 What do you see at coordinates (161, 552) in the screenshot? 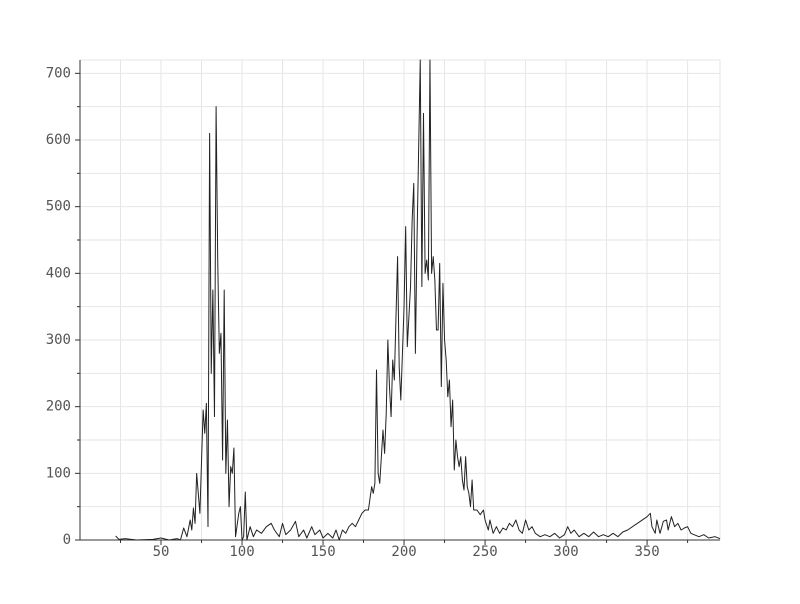
I see `x-tick-label: 50` at bounding box center [161, 552].